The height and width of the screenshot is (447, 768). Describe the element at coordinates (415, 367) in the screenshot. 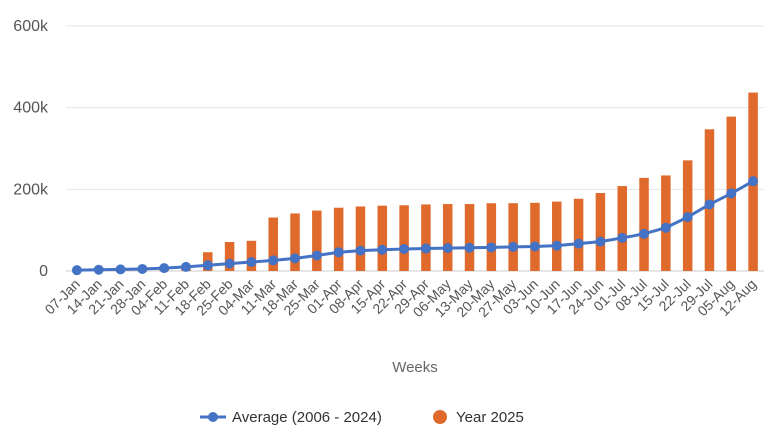

I see `x-axis-title: Weeks` at that location.